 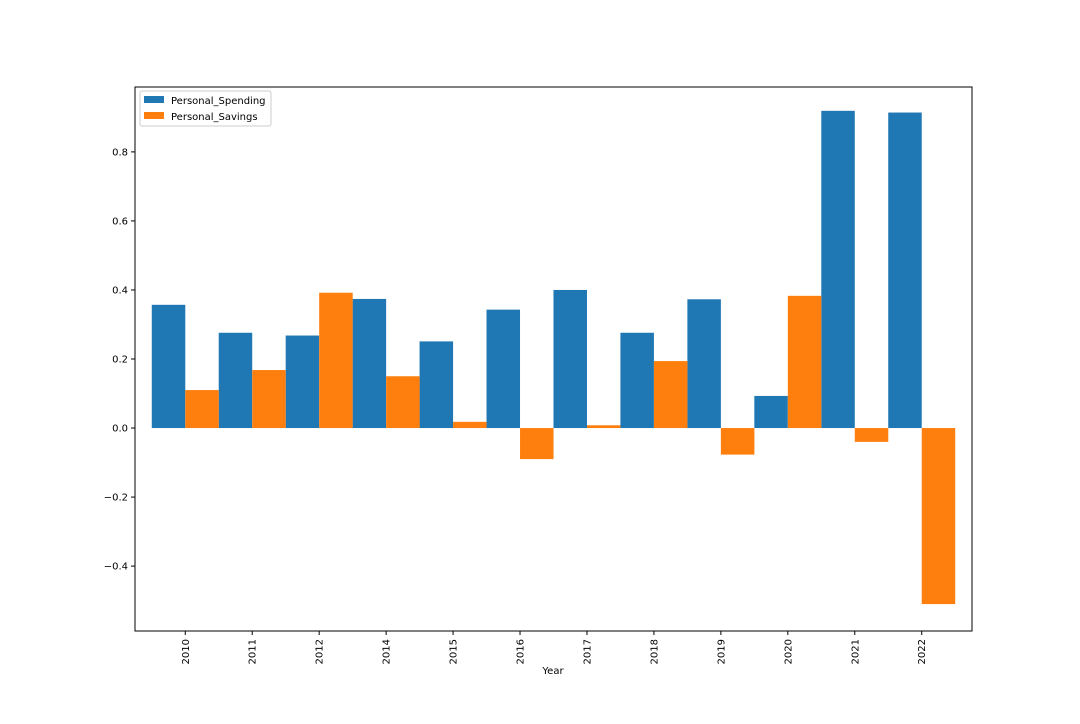 What do you see at coordinates (838, 269) in the screenshot?
I see `bar-spending-2021` at bounding box center [838, 269].